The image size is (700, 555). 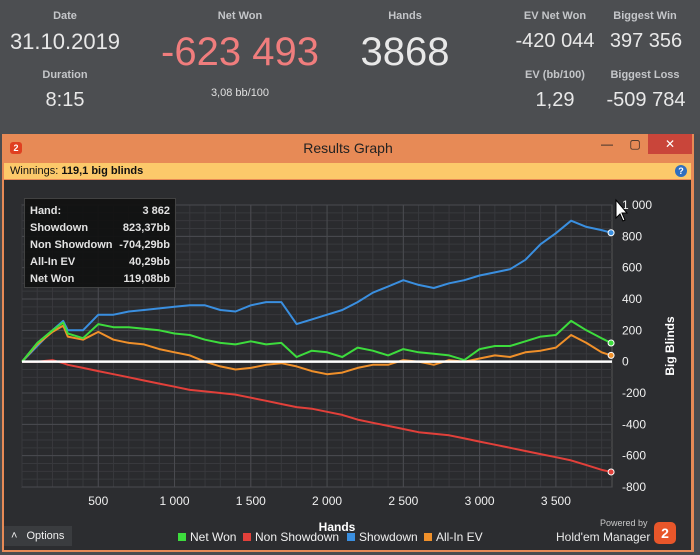 What do you see at coordinates (14, 536) in the screenshot?
I see `chevron-up-icon: ˄` at bounding box center [14, 536].